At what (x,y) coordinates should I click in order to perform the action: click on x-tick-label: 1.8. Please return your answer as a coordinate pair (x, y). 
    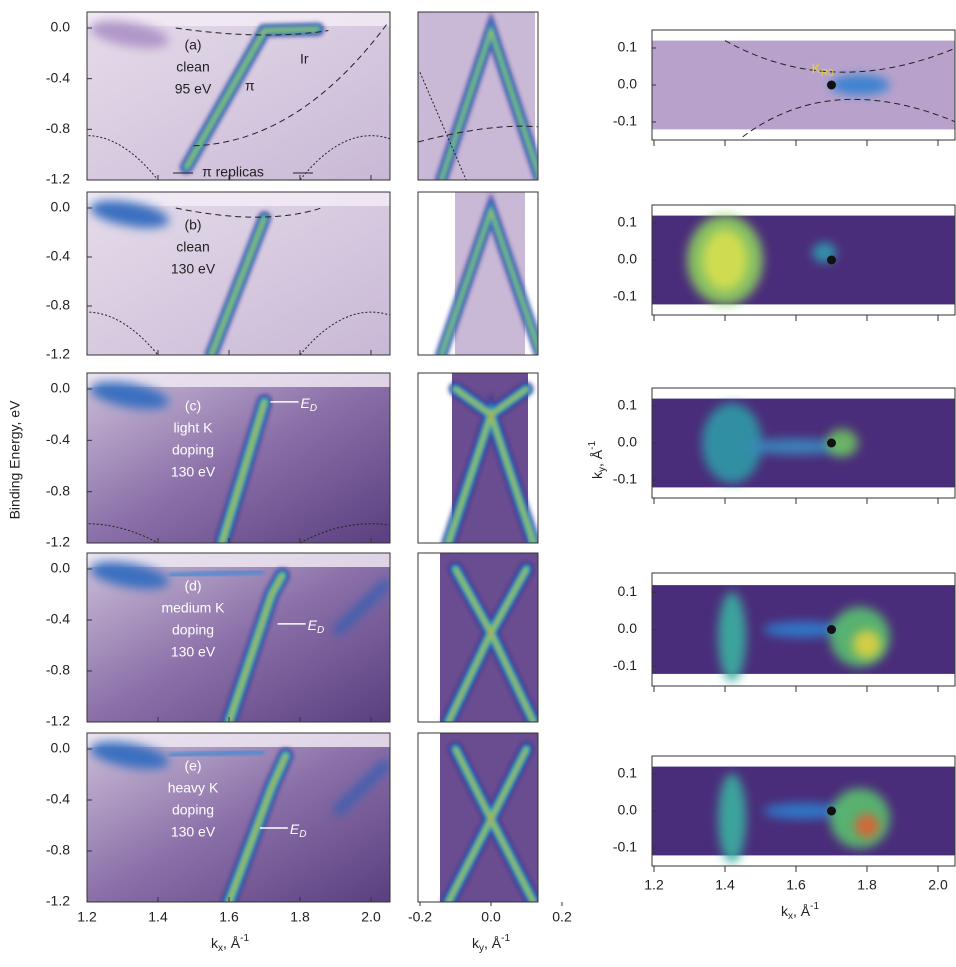
    Looking at the image, I should click on (867, 885).